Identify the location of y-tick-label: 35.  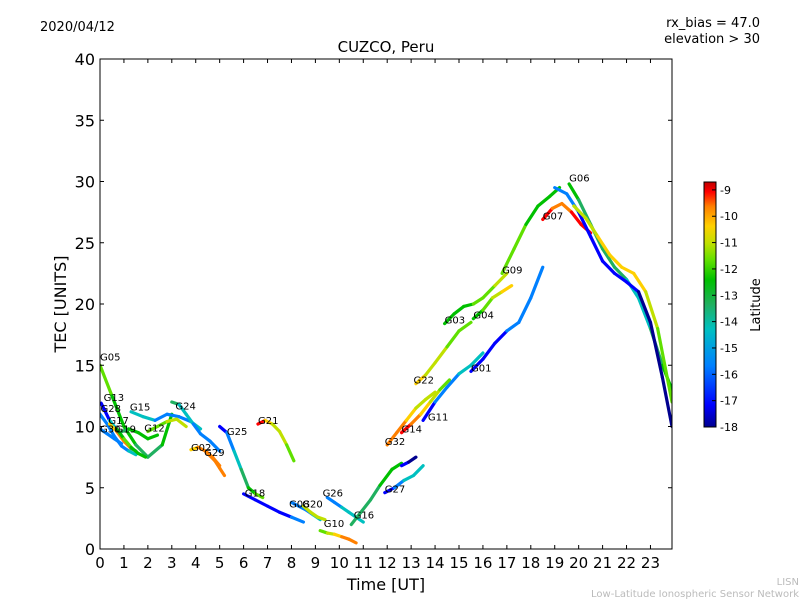
(85, 120).